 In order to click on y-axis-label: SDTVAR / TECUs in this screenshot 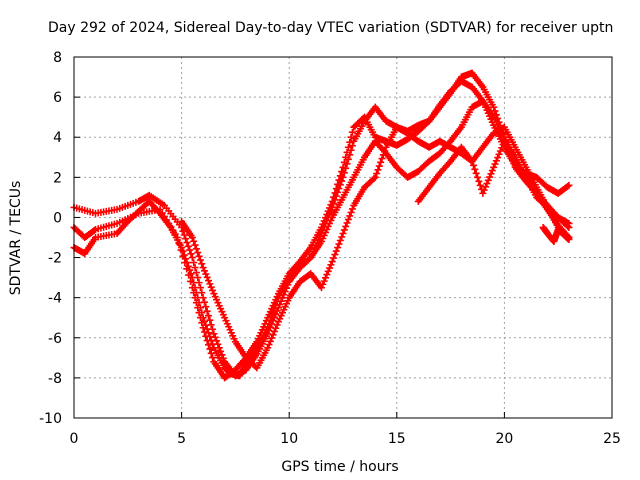, I will do `click(16, 238)`.